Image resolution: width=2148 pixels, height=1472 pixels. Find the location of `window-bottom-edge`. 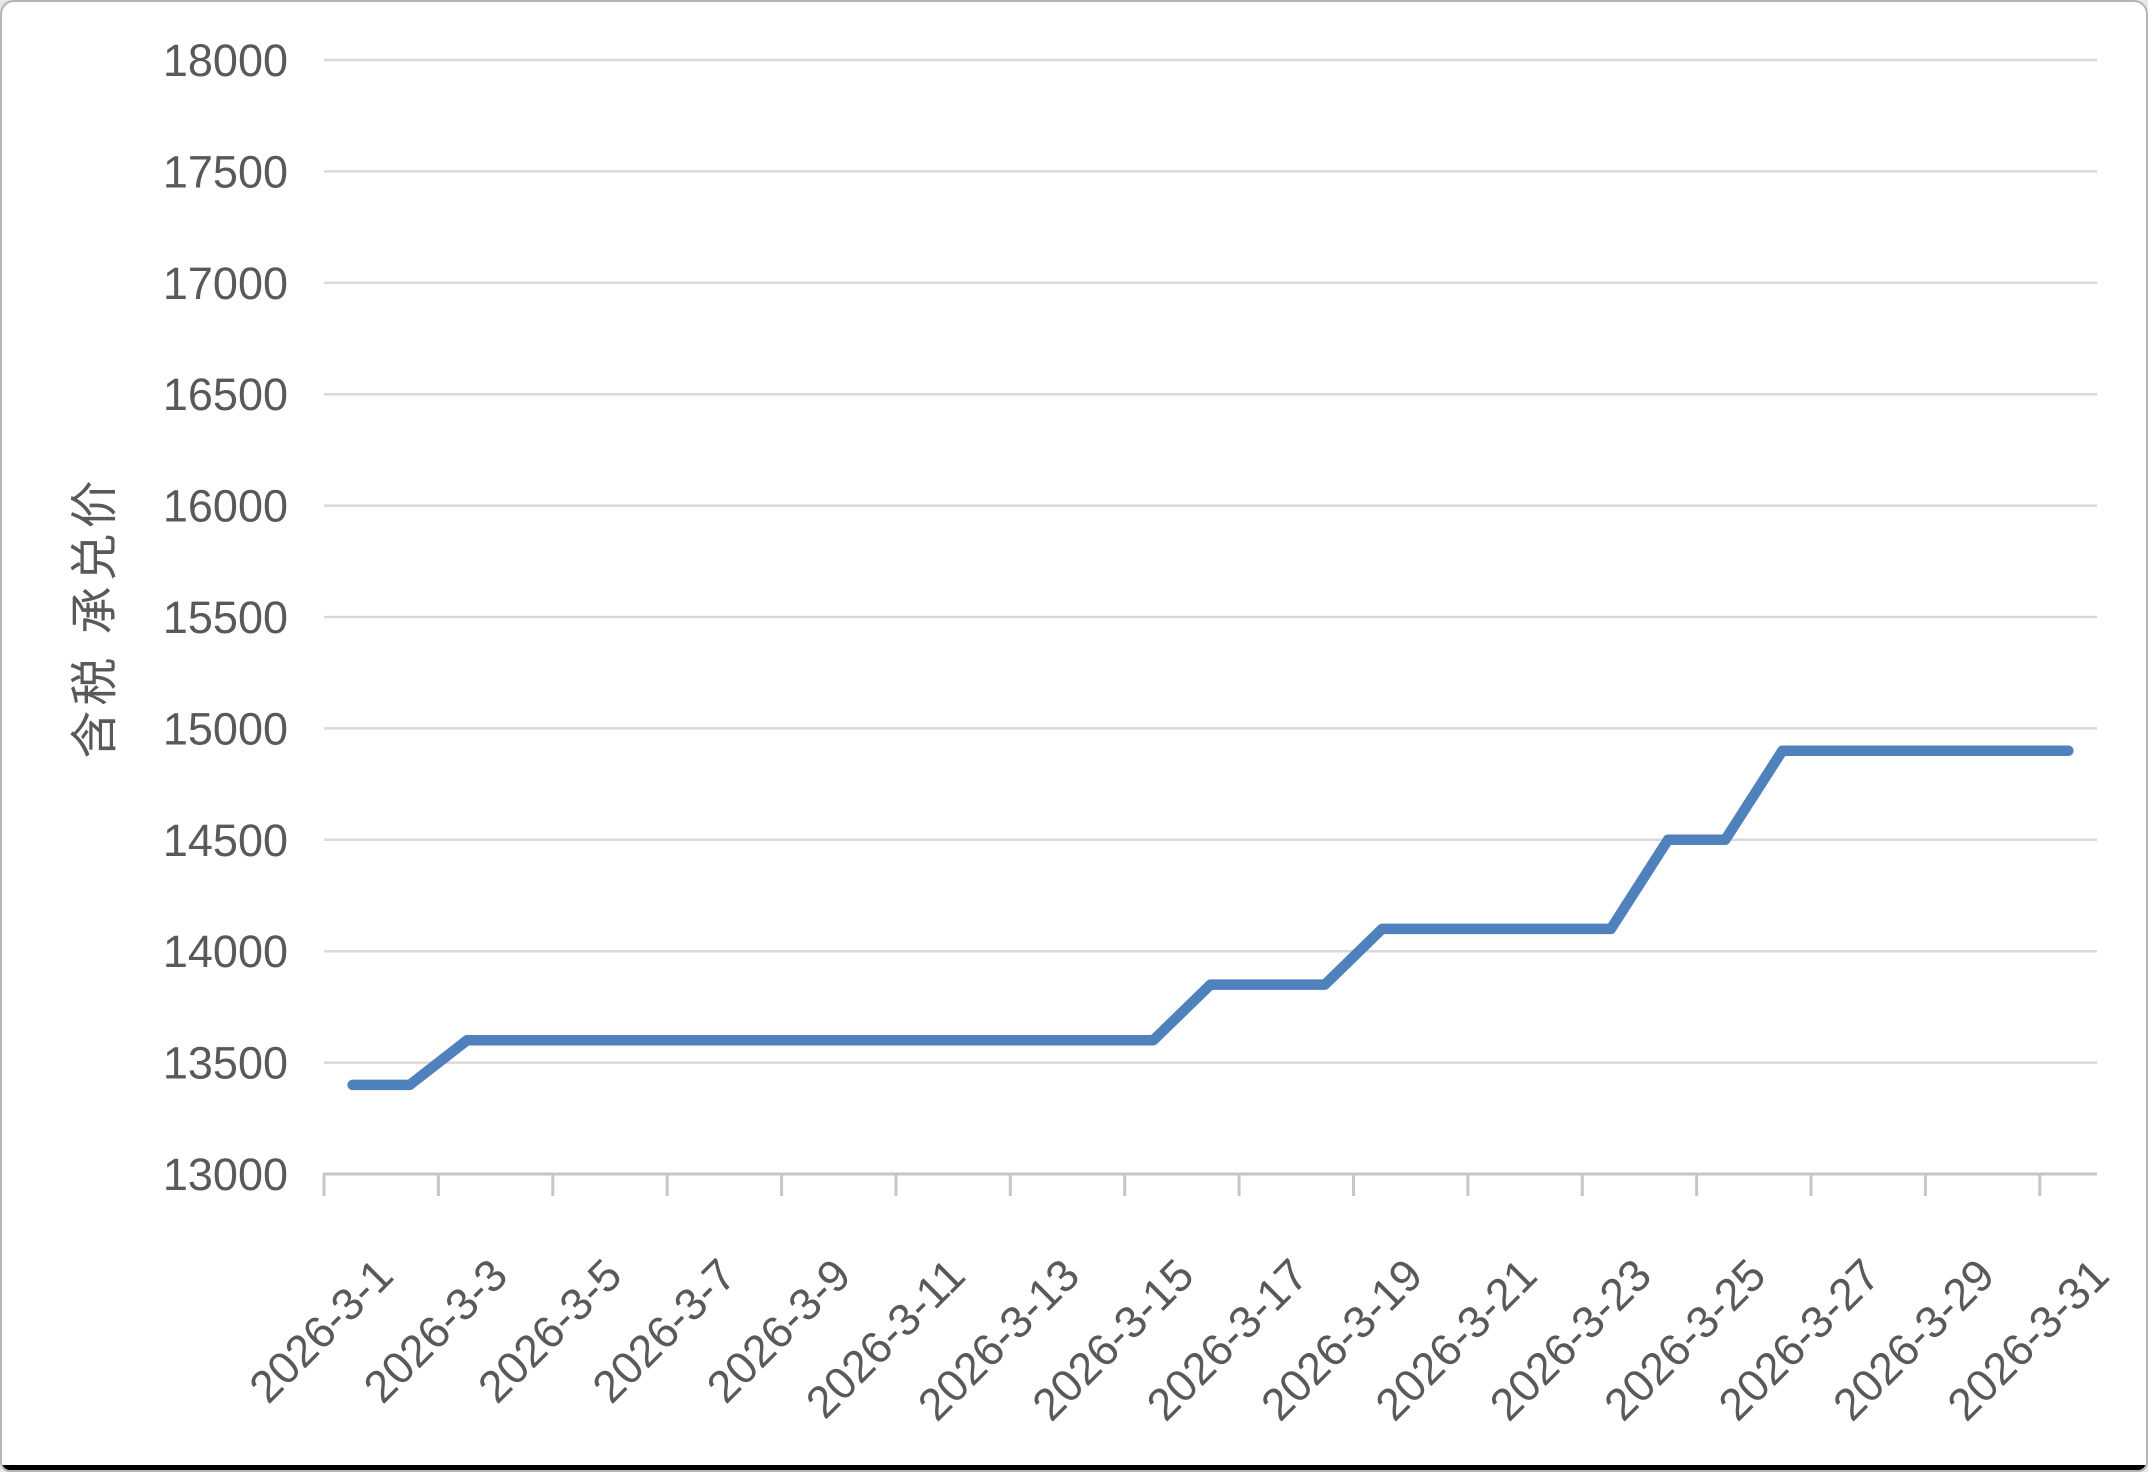

window-bottom-edge is located at coordinates (1074, 1467).